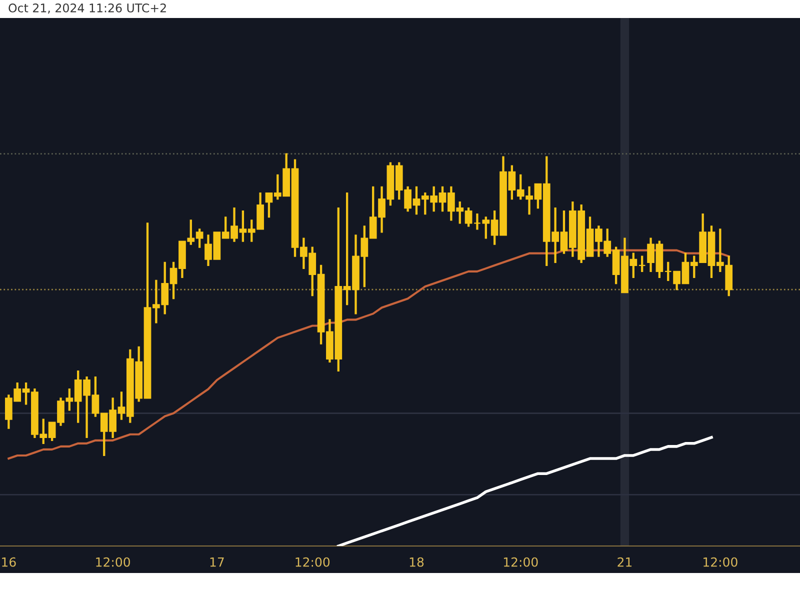 Image resolution: width=800 pixels, height=600 pixels. I want to click on x-tick-label: 17, so click(217, 562).